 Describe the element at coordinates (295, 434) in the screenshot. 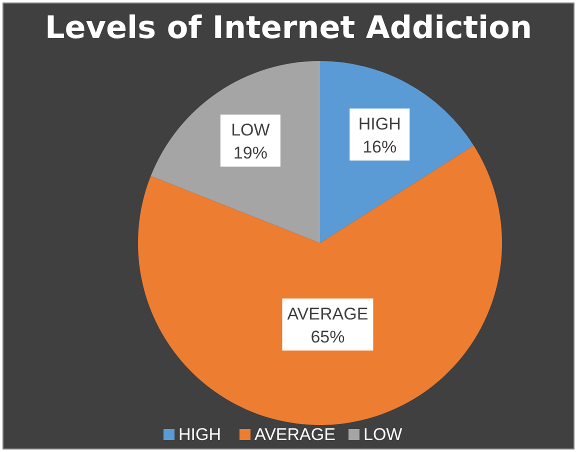

I see `legend-label: AVERAGE` at that location.